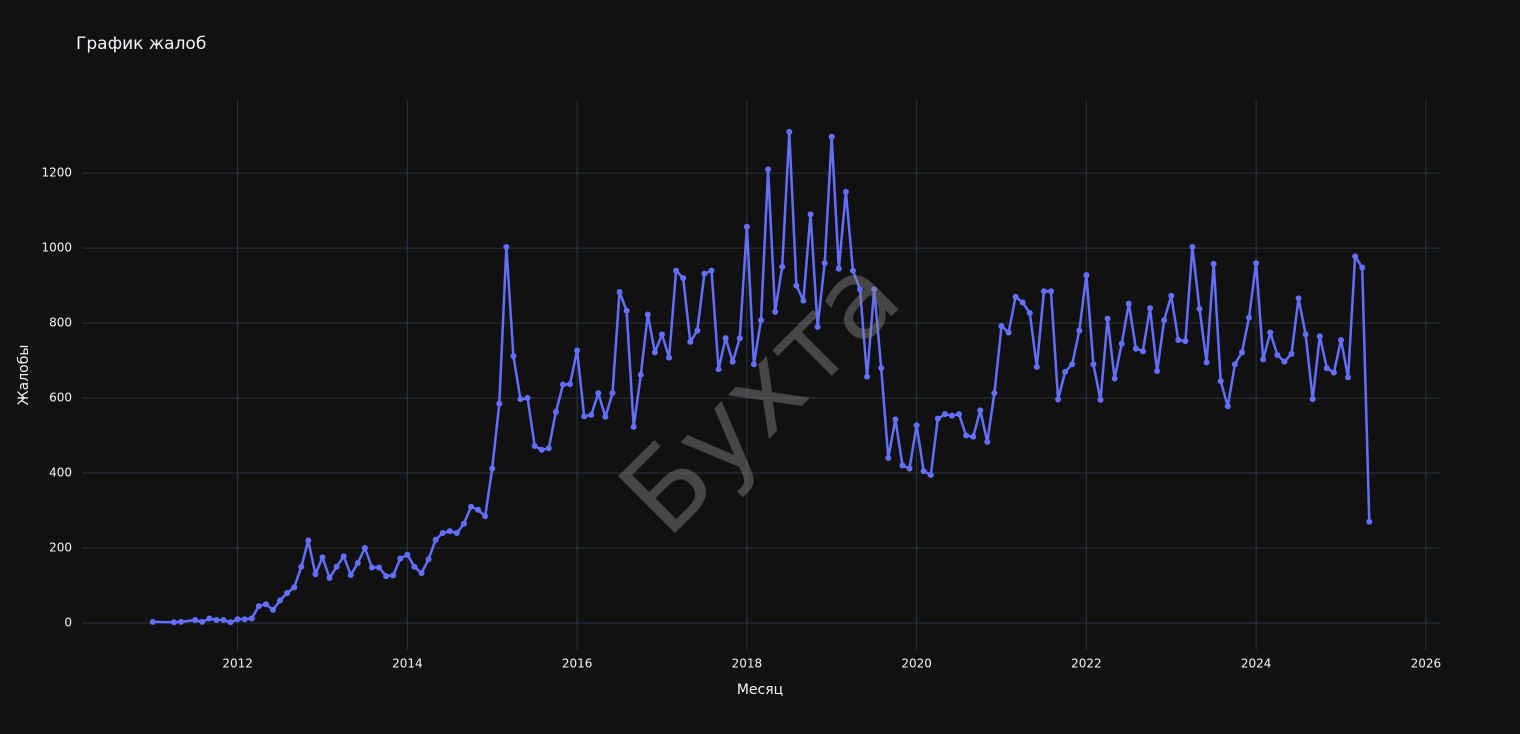 The width and height of the screenshot is (1520, 734). What do you see at coordinates (1086, 664) in the screenshot?
I see `x-tick-label: 2022` at bounding box center [1086, 664].